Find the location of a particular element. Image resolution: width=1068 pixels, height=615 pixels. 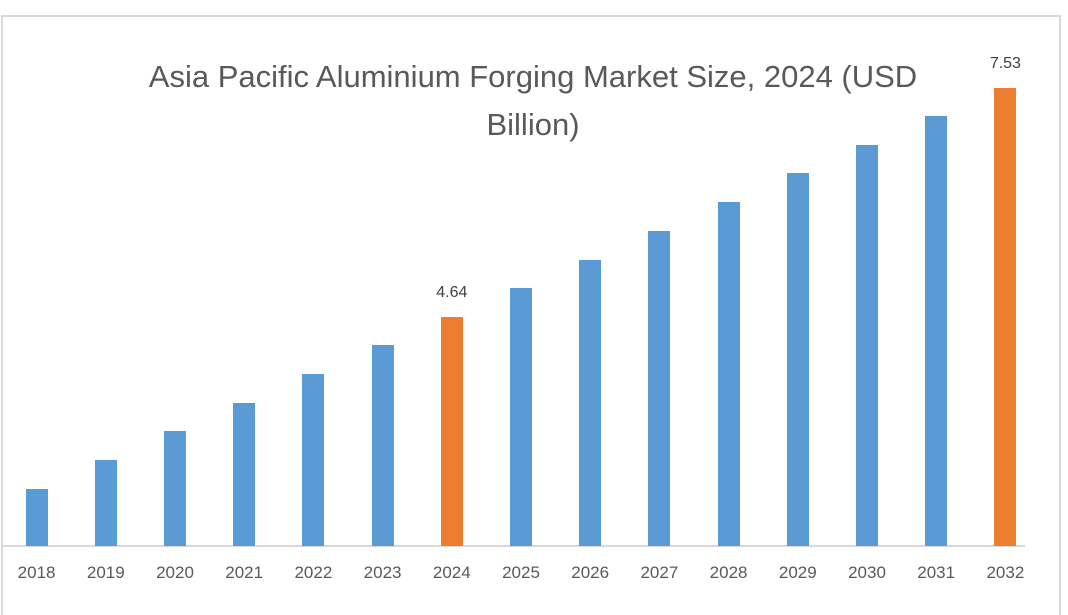

bar-2019 is located at coordinates (105, 503).